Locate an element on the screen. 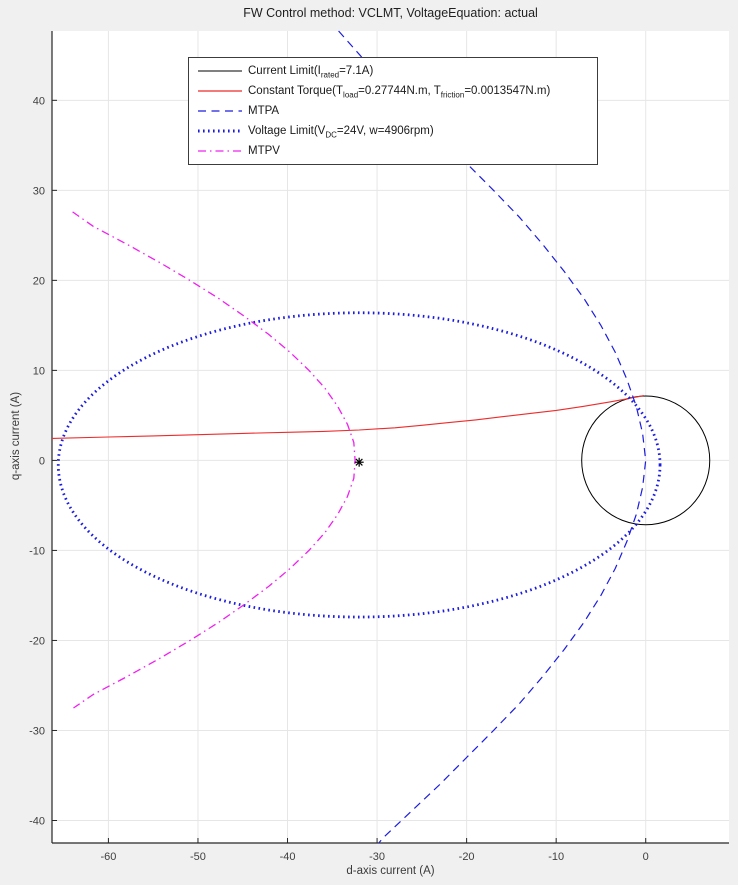 This screenshot has width=738, height=885. legend-item-voltage-limit: Voltage Limit(VDC=24V, w=4906rpm) is located at coordinates (393, 131).